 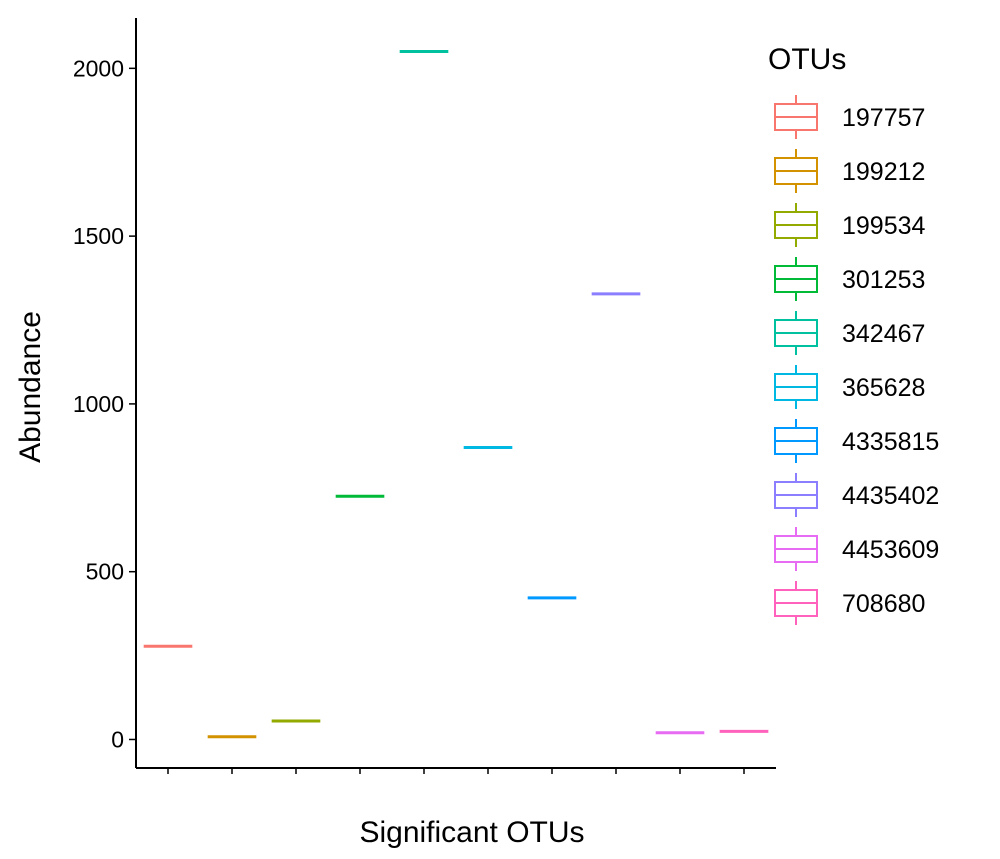 What do you see at coordinates (471, 832) in the screenshot?
I see `x-axis-title: Significant OTUs` at bounding box center [471, 832].